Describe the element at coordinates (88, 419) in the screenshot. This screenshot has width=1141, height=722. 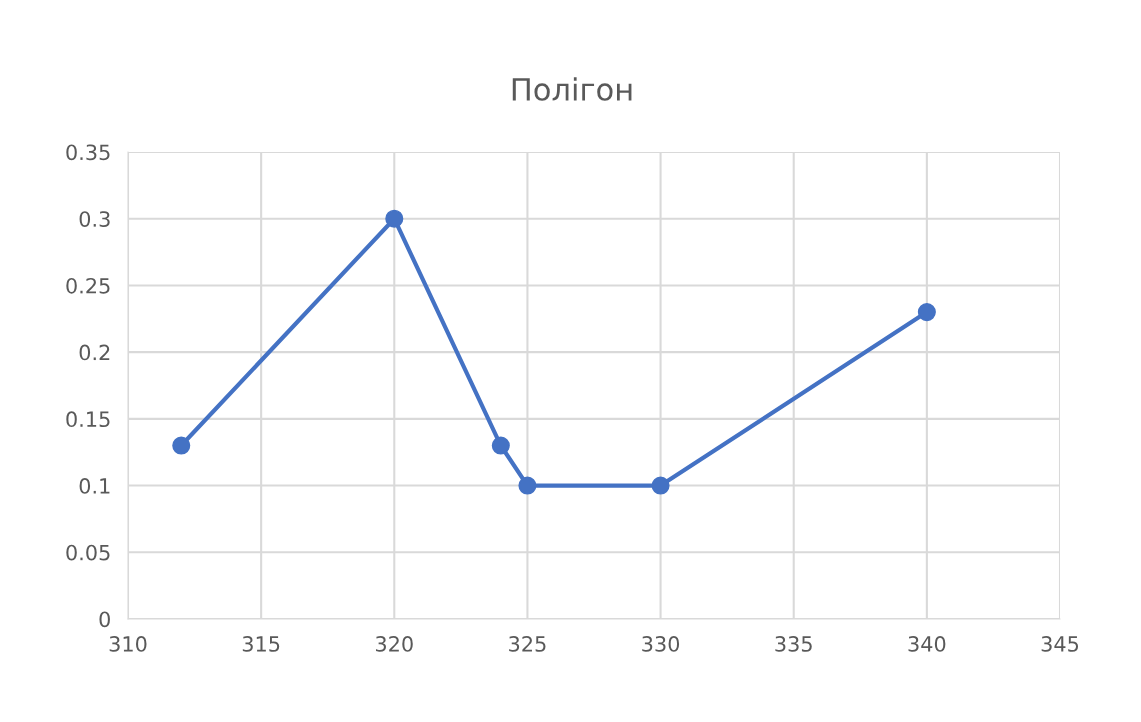
I see `y-tick-label: 0.15` at that location.